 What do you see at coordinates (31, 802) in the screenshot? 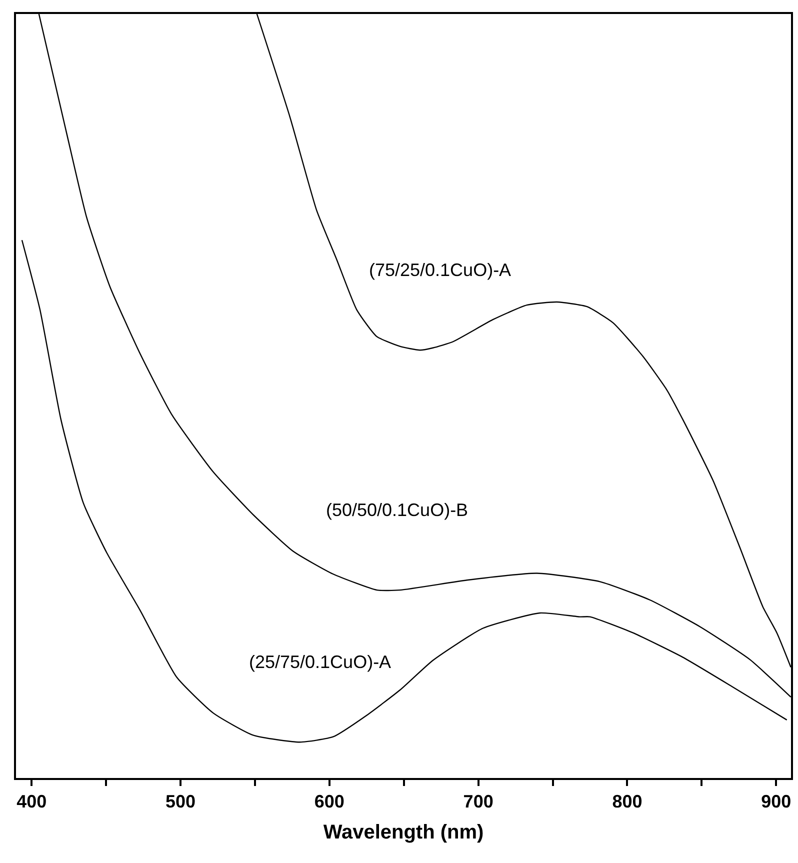
I see `x-tick-label: 400` at bounding box center [31, 802].